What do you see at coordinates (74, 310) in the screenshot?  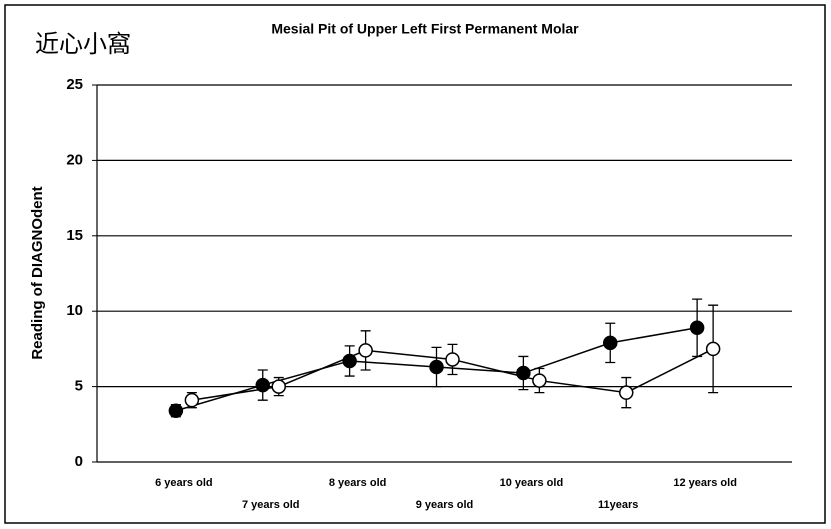 I see `y-tick-label: 10` at bounding box center [74, 310].